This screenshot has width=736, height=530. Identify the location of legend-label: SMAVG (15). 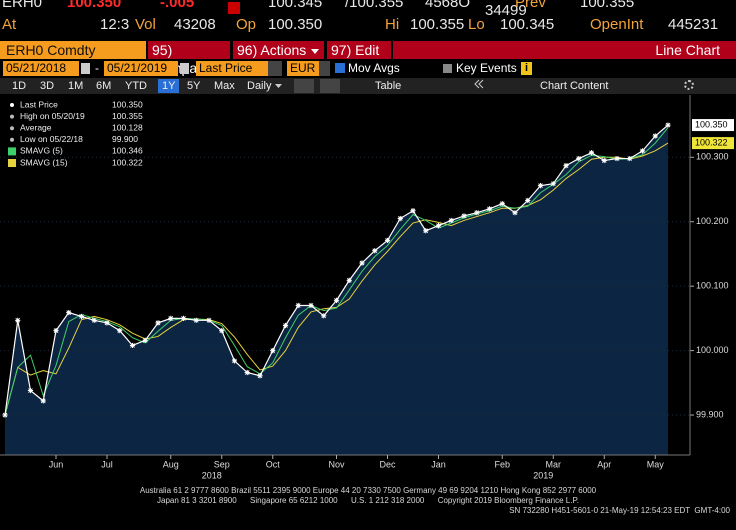
(44, 162).